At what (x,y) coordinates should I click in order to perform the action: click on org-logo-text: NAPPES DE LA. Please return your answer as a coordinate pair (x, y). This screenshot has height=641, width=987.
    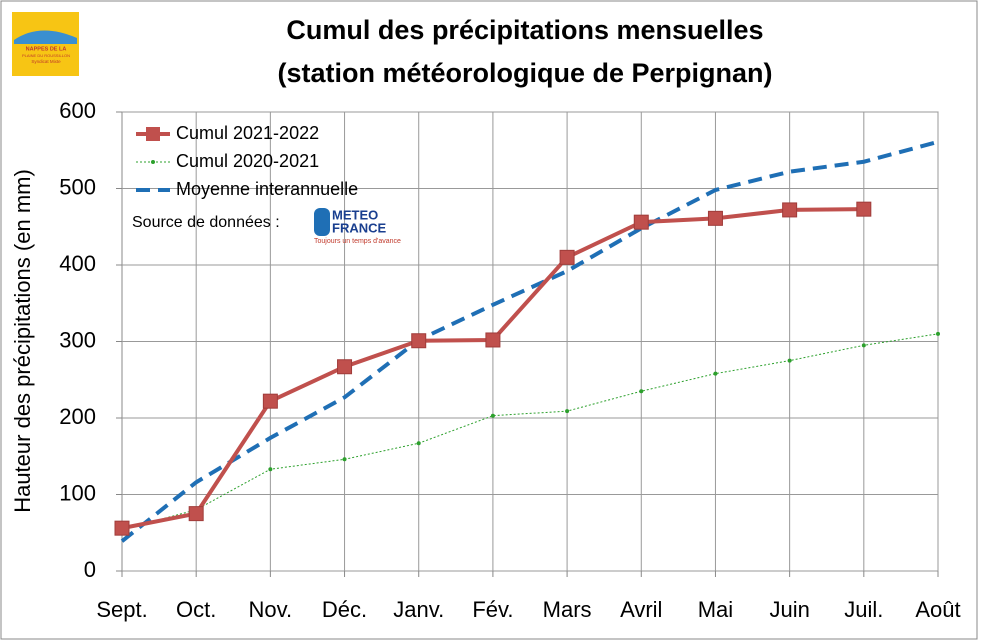
    Looking at the image, I should click on (46, 49).